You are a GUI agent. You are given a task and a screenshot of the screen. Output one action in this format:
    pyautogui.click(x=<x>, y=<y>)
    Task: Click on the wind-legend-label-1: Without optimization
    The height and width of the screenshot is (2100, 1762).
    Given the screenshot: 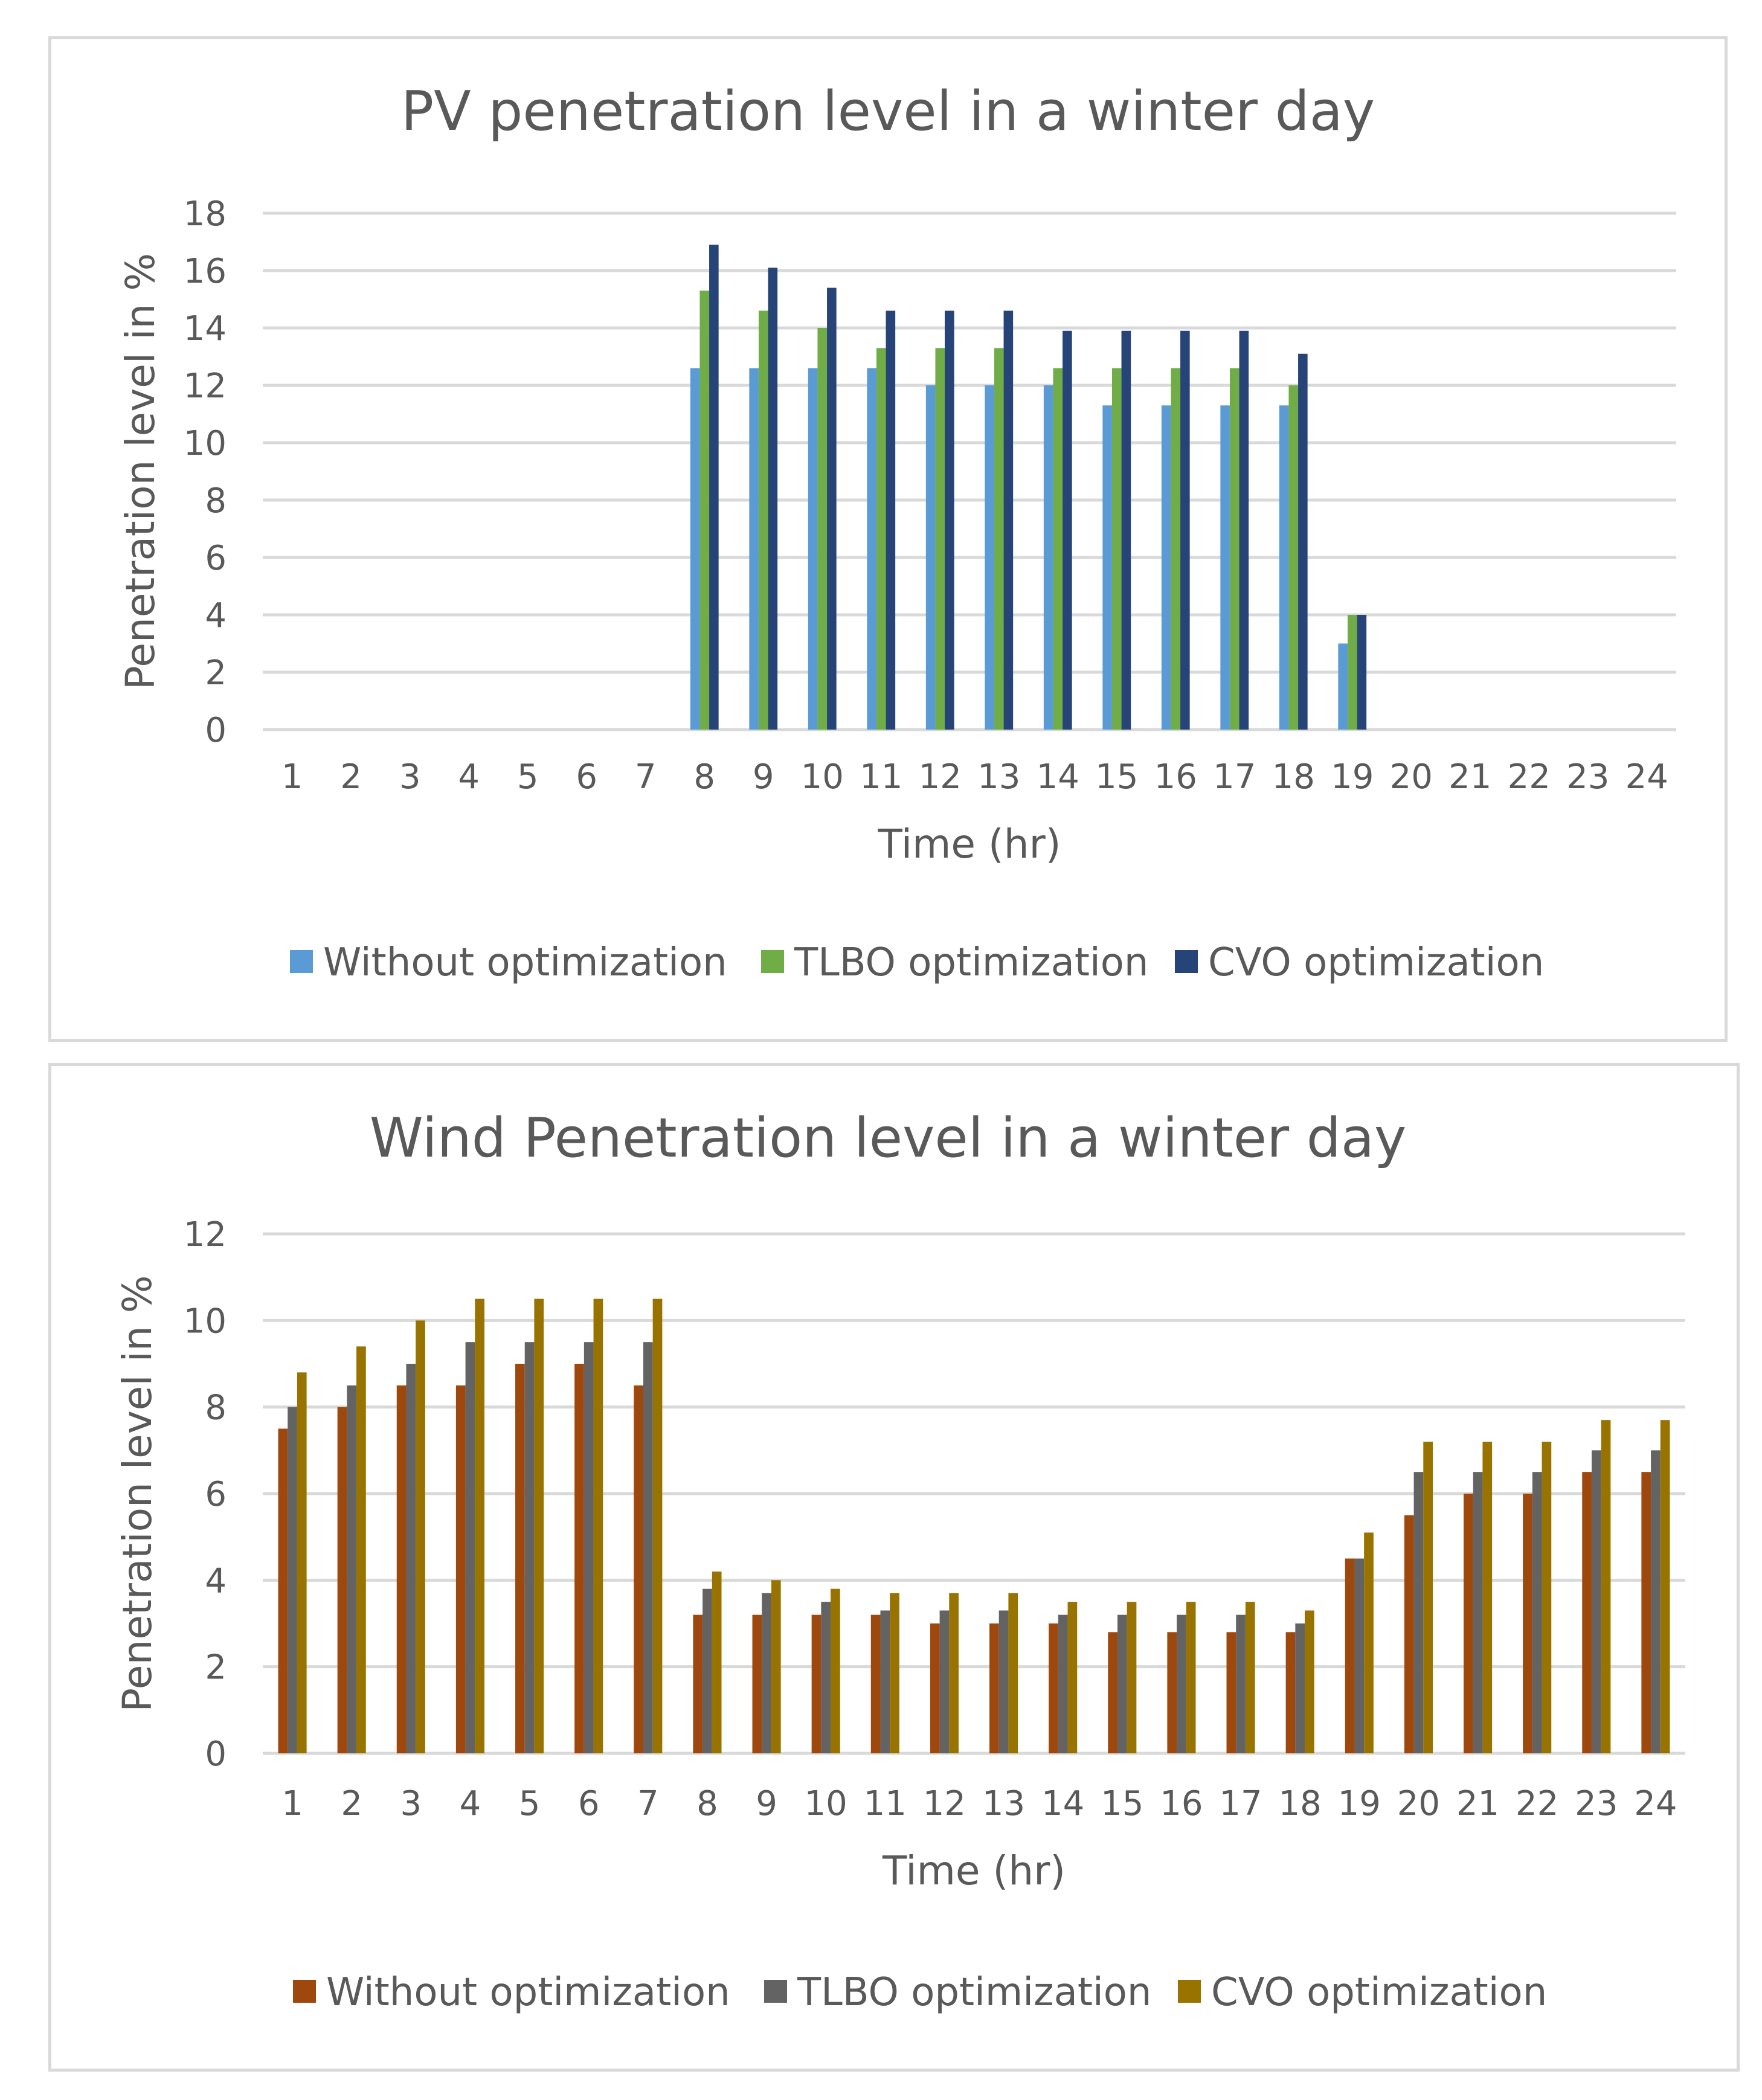 What is the action you would take?
    pyautogui.click(x=528, y=1992)
    